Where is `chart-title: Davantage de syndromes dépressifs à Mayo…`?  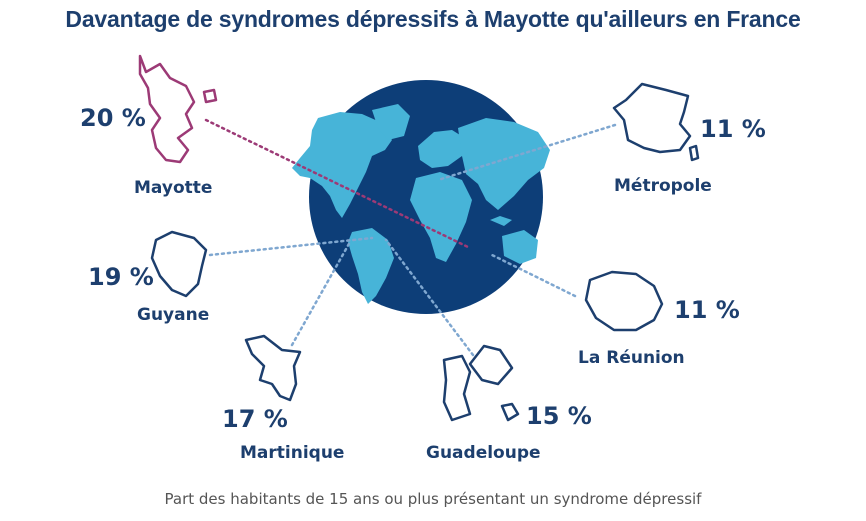 chart-title: Davantage de syndromes dépressifs à Mayo… is located at coordinates (433, 19).